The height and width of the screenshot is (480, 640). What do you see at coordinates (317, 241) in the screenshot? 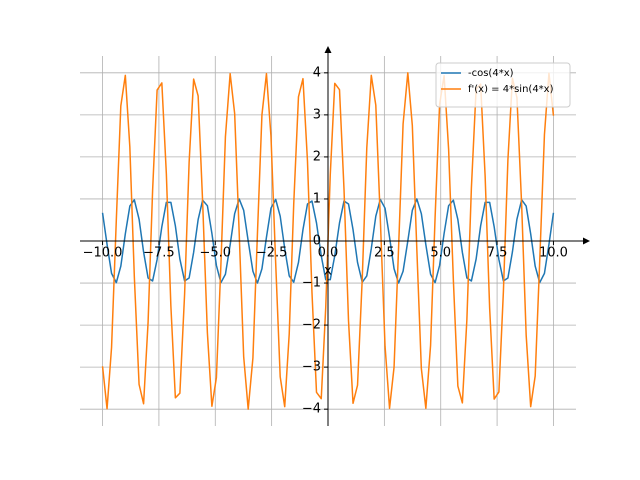
I see `y-tick-label: 0` at bounding box center [317, 241].